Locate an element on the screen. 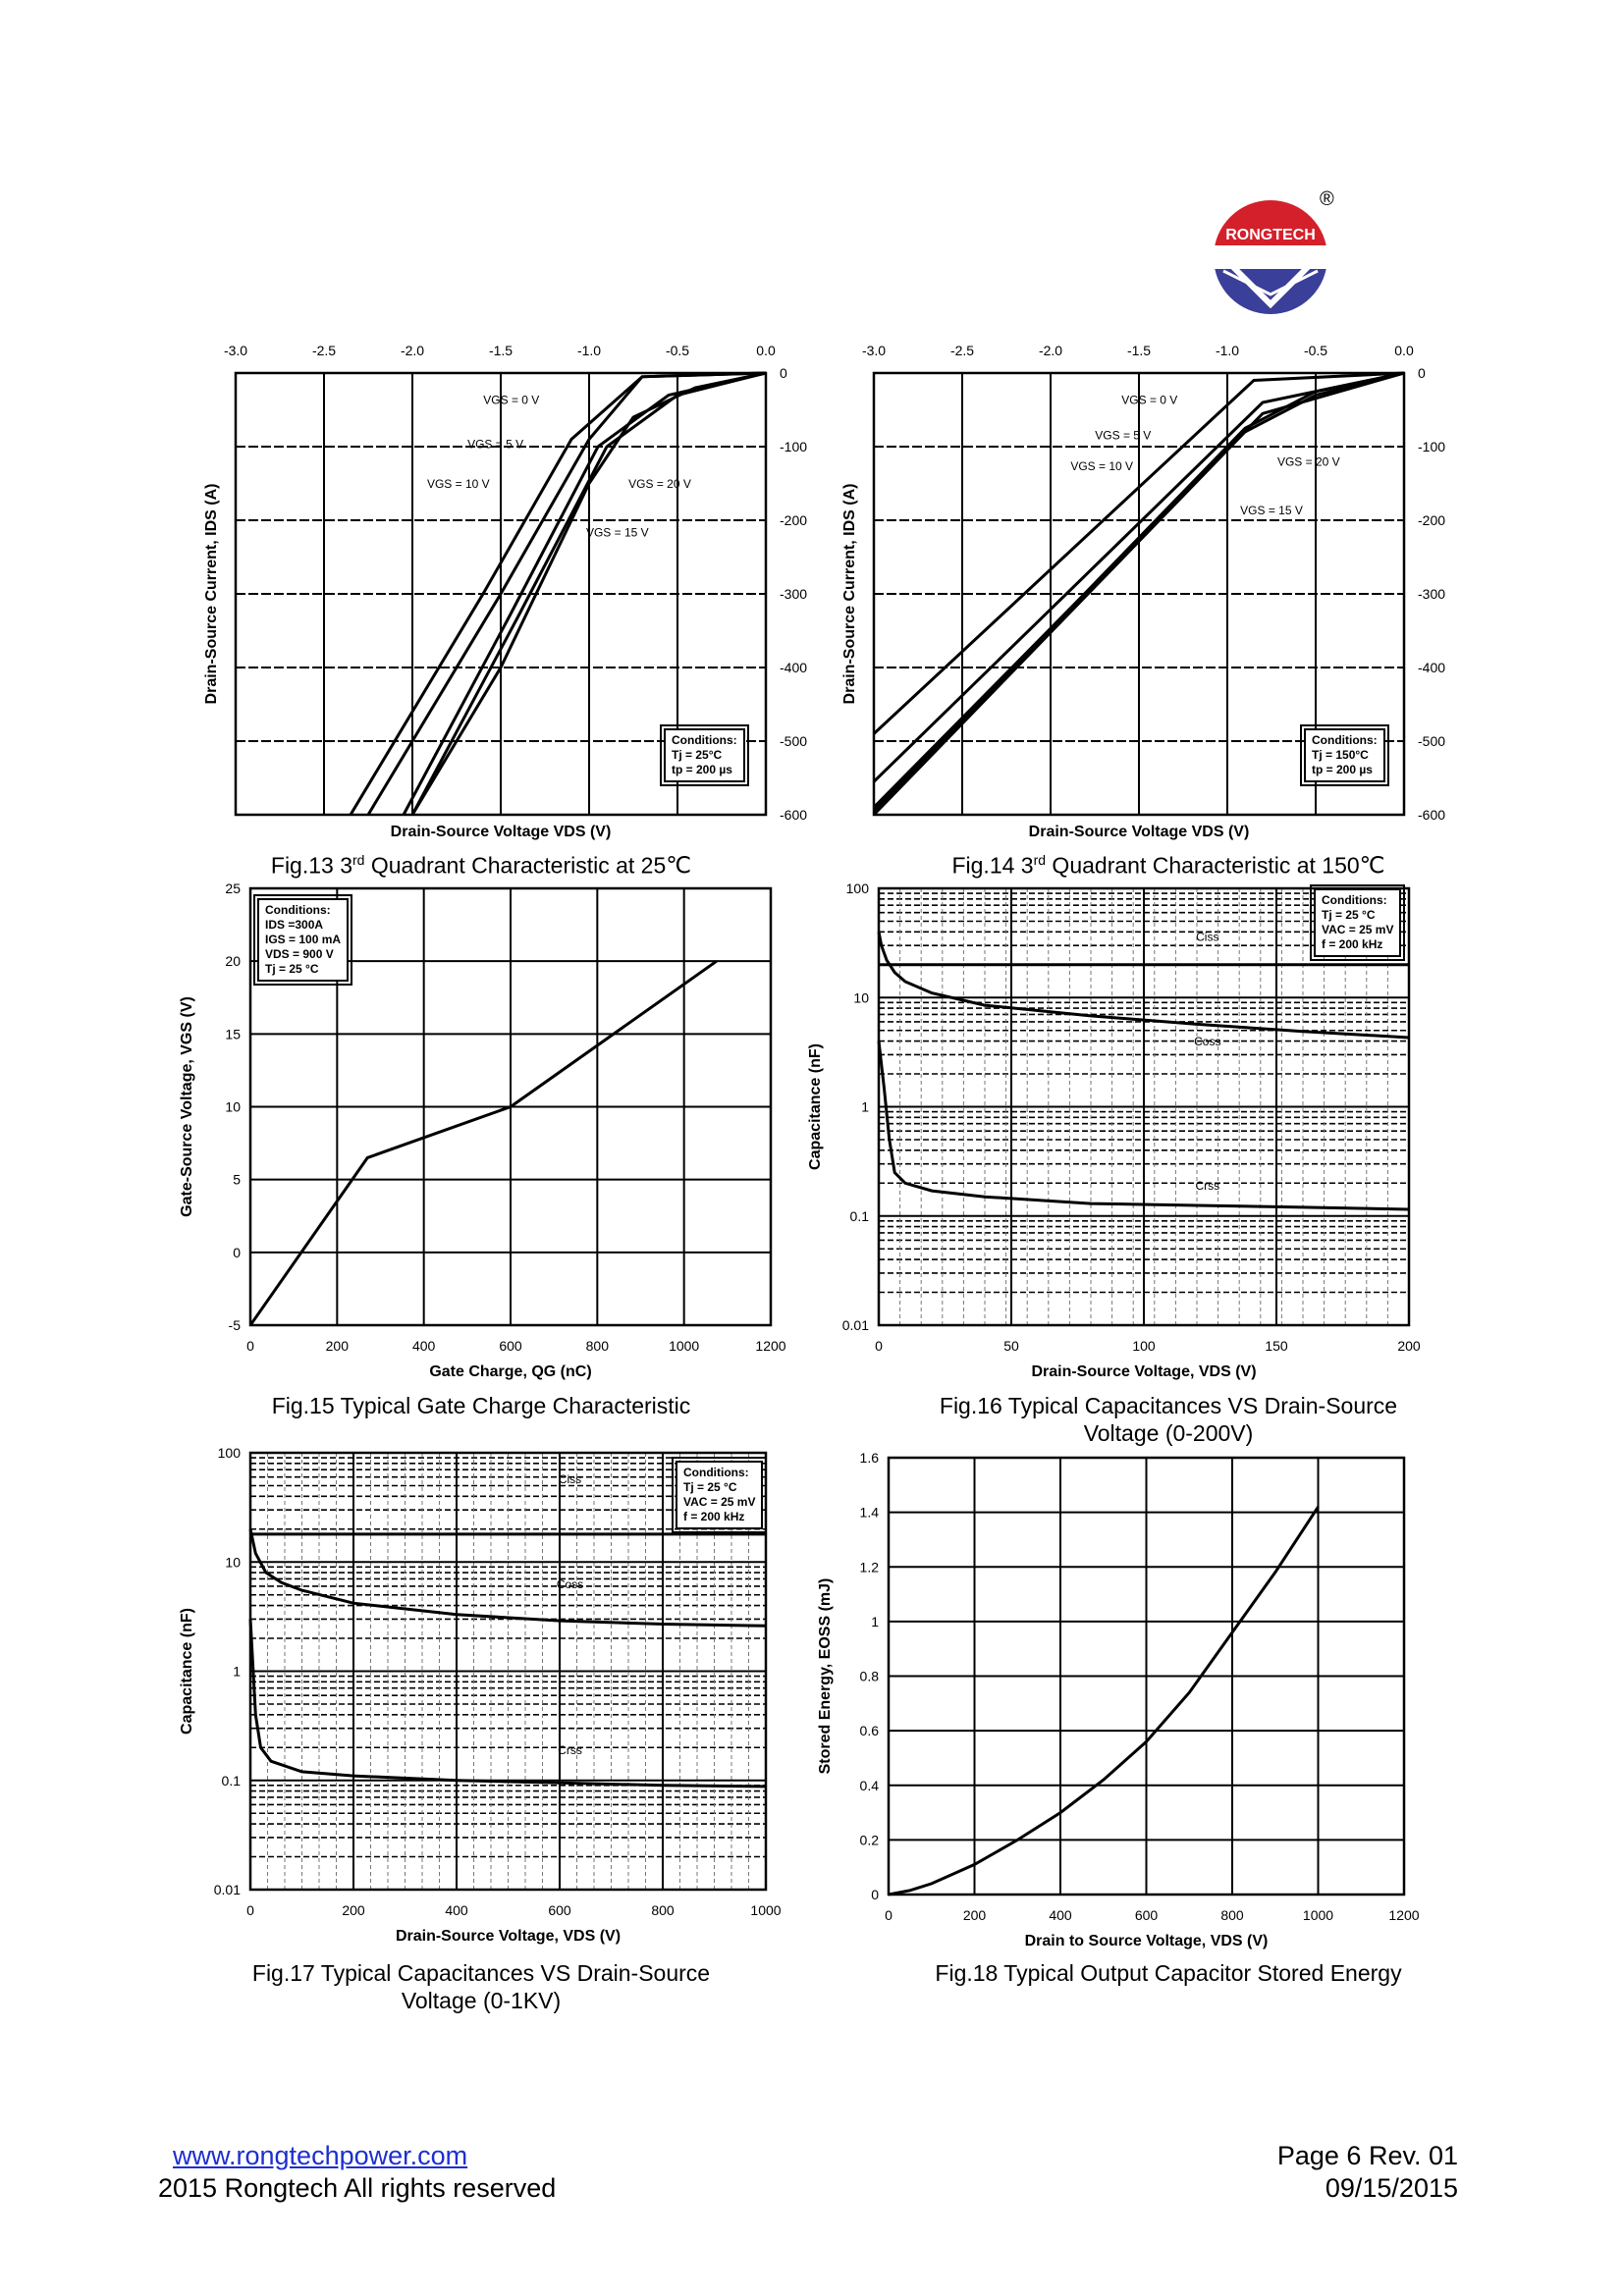  y-tick-label: 25 is located at coordinates (233, 888).